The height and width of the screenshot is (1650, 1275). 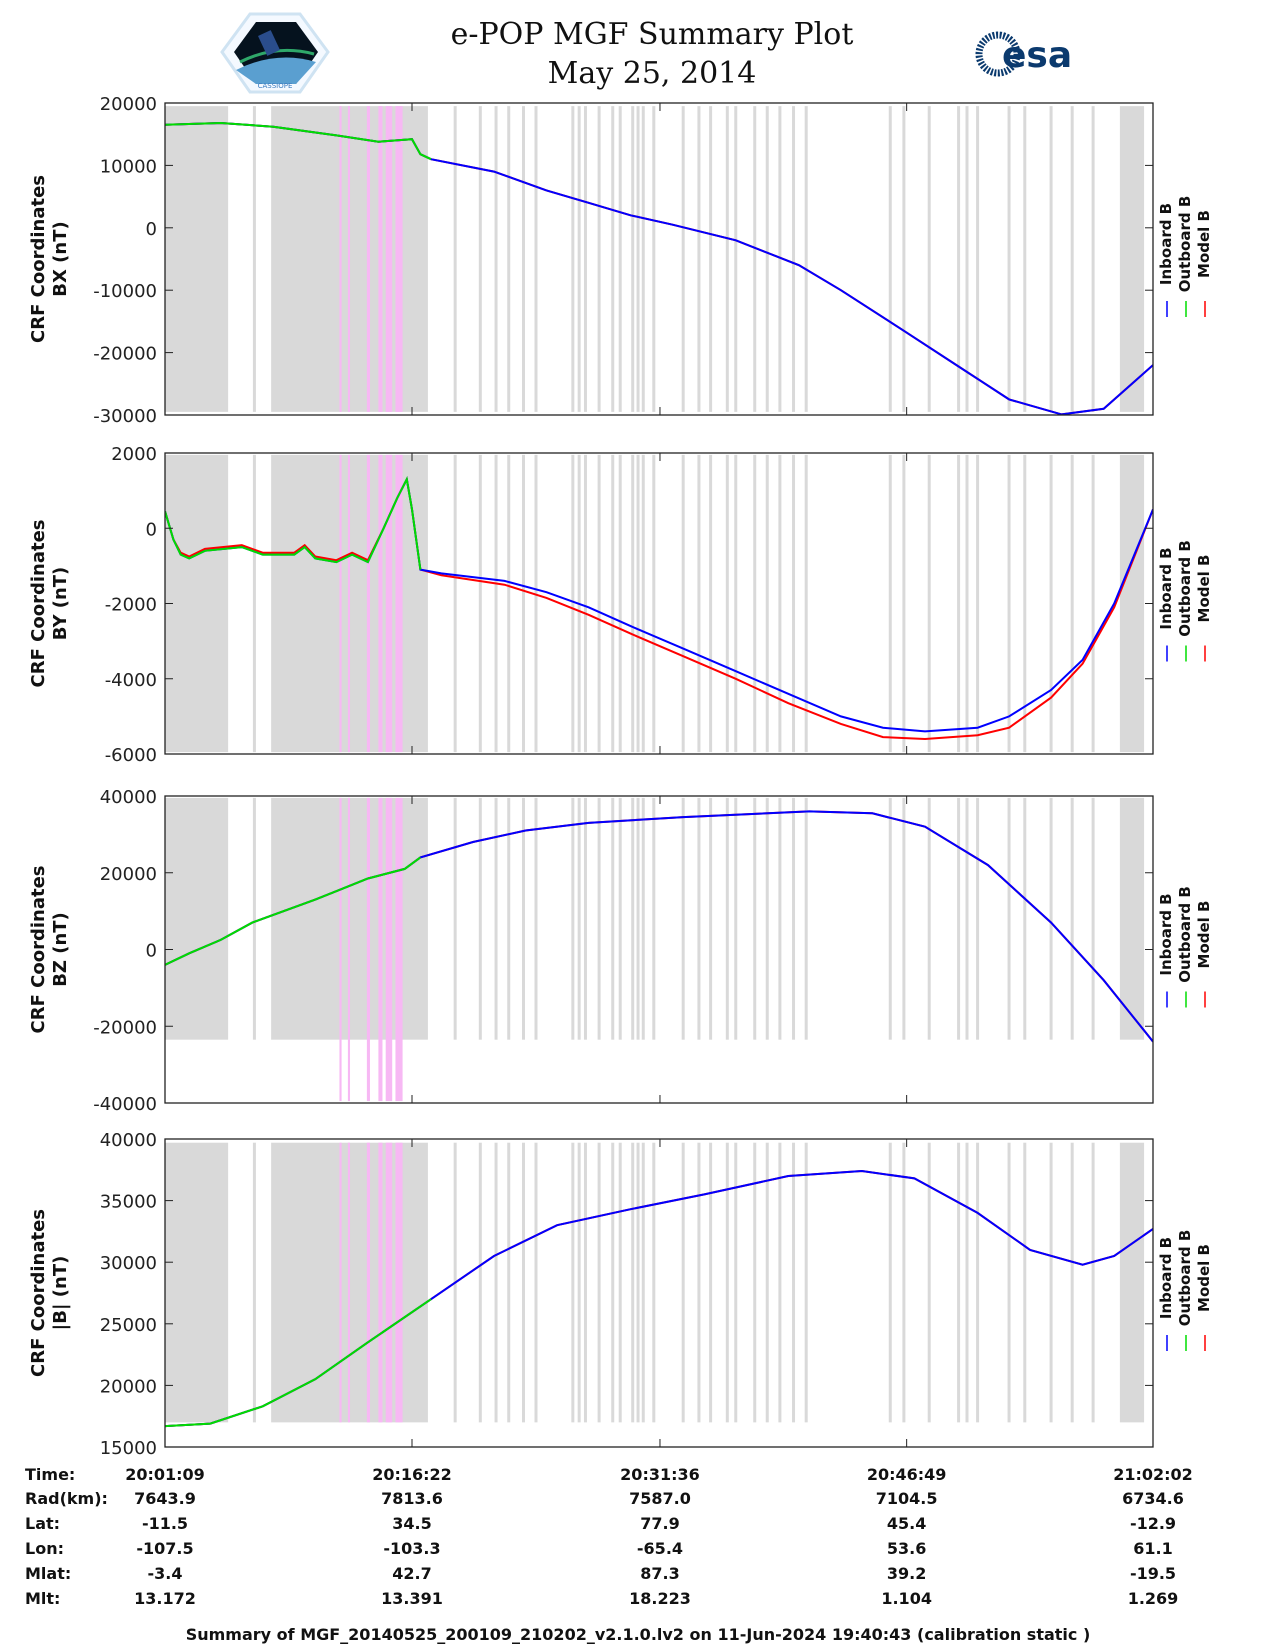 What do you see at coordinates (165, 1498) in the screenshot?
I see `table-cell: 7643.9` at bounding box center [165, 1498].